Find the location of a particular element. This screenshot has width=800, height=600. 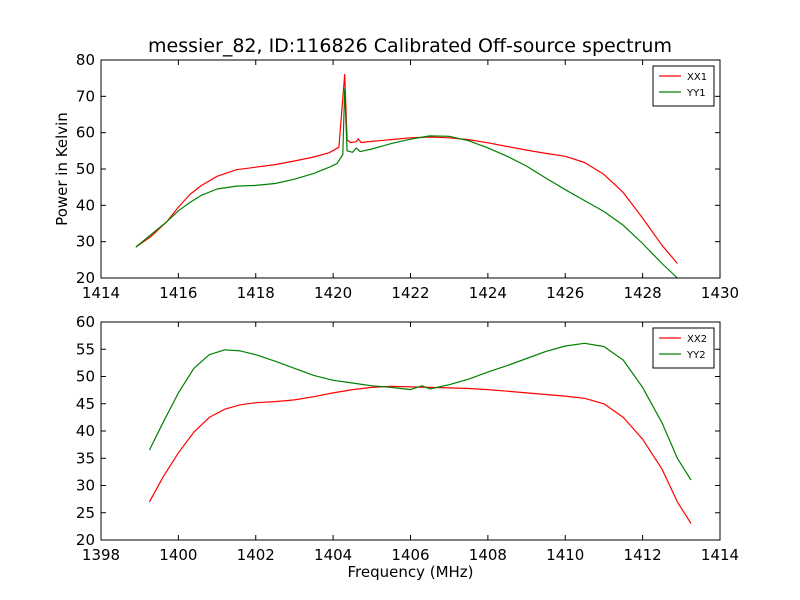

legend-label-yy2: YY2 is located at coordinates (696, 355).